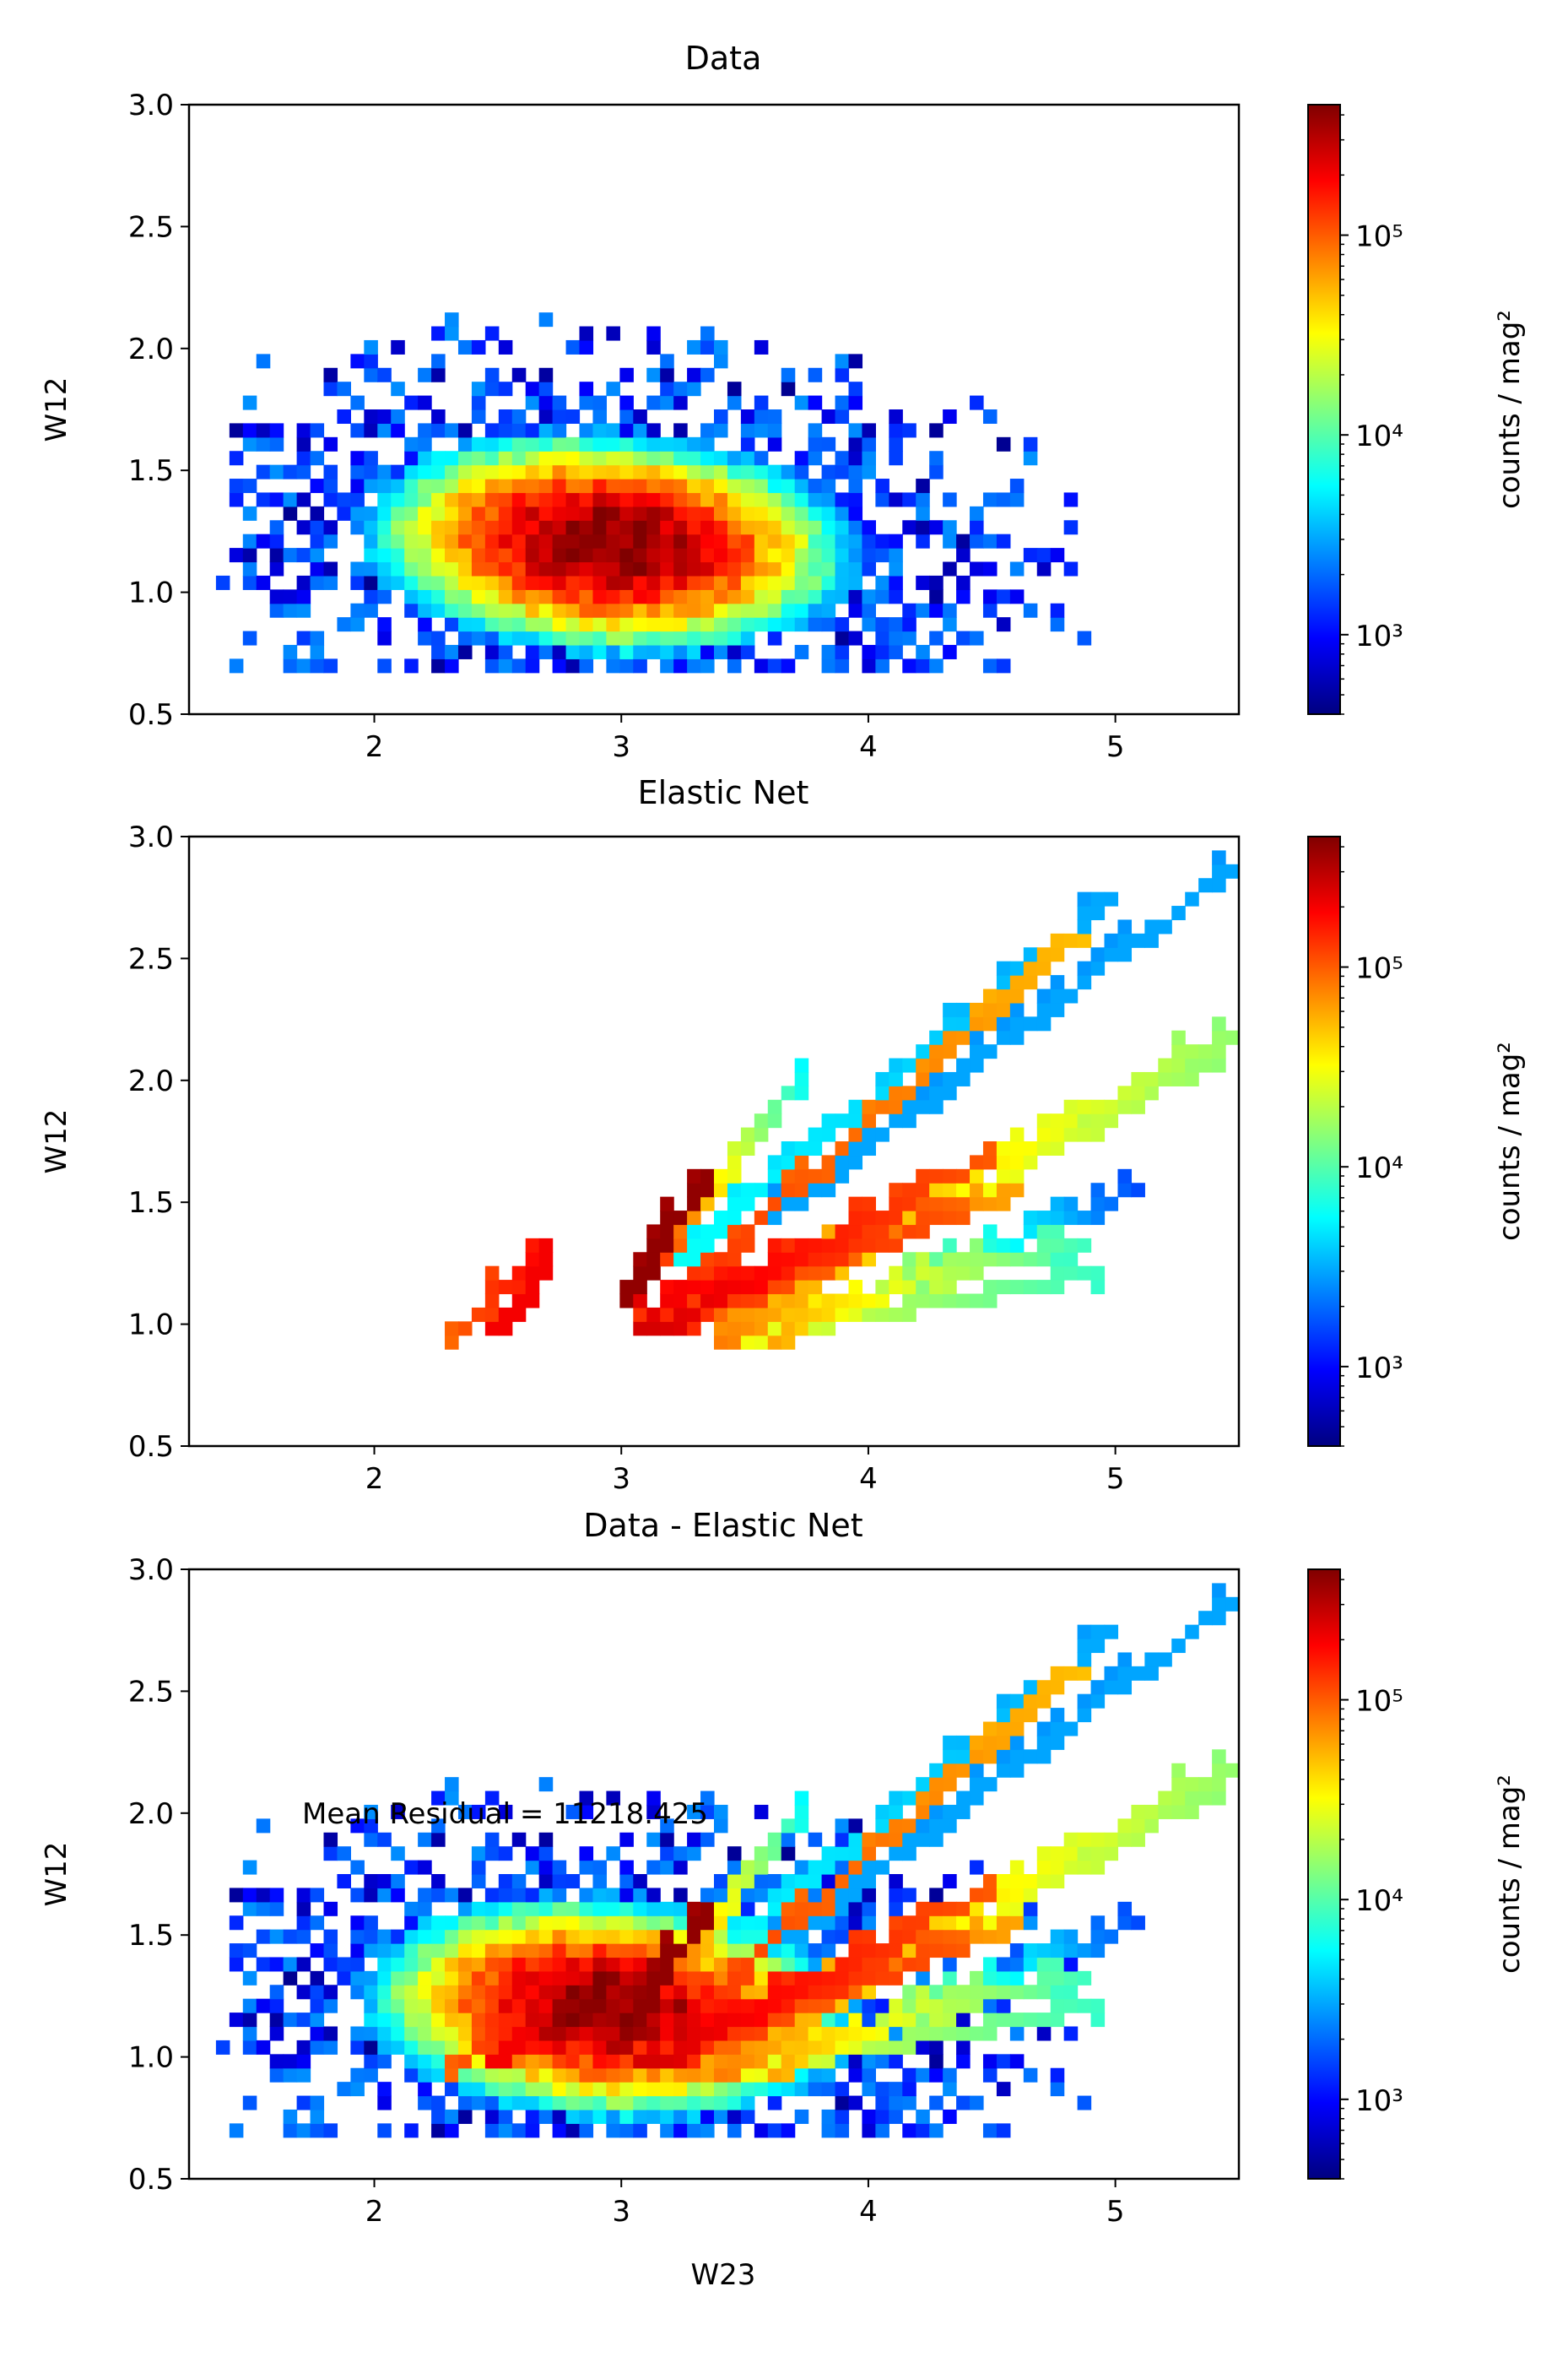 The height and width of the screenshot is (2362, 1568). I want to click on y-tick-label: 0.5, so click(151, 2180).